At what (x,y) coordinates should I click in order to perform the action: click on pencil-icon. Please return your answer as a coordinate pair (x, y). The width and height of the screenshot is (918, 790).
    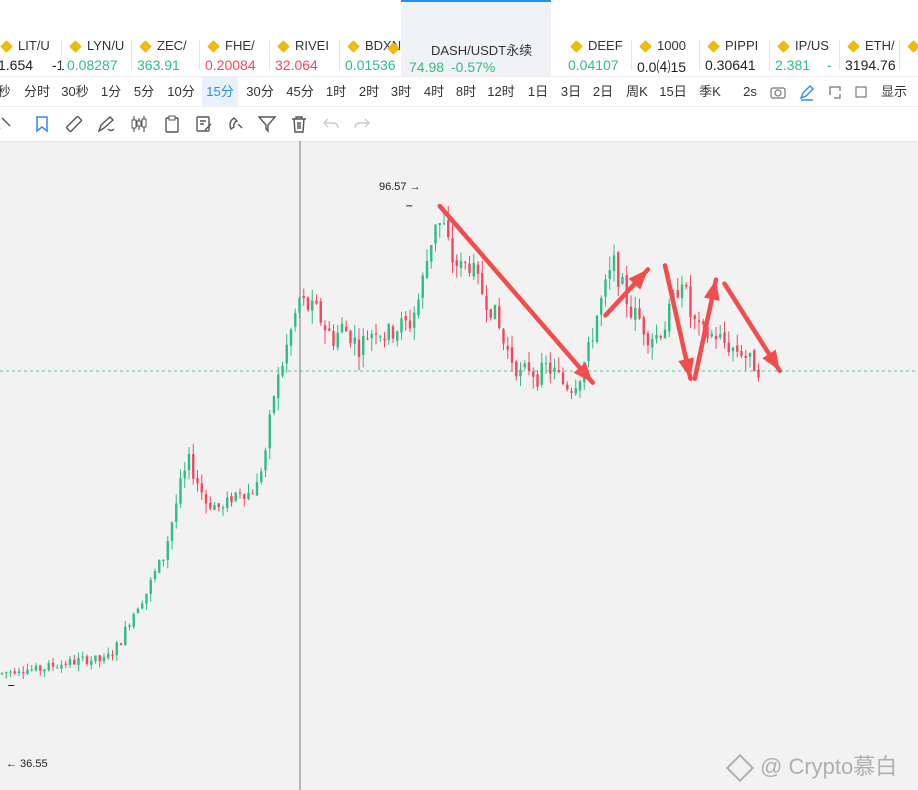
    Looking at the image, I should click on (106, 124).